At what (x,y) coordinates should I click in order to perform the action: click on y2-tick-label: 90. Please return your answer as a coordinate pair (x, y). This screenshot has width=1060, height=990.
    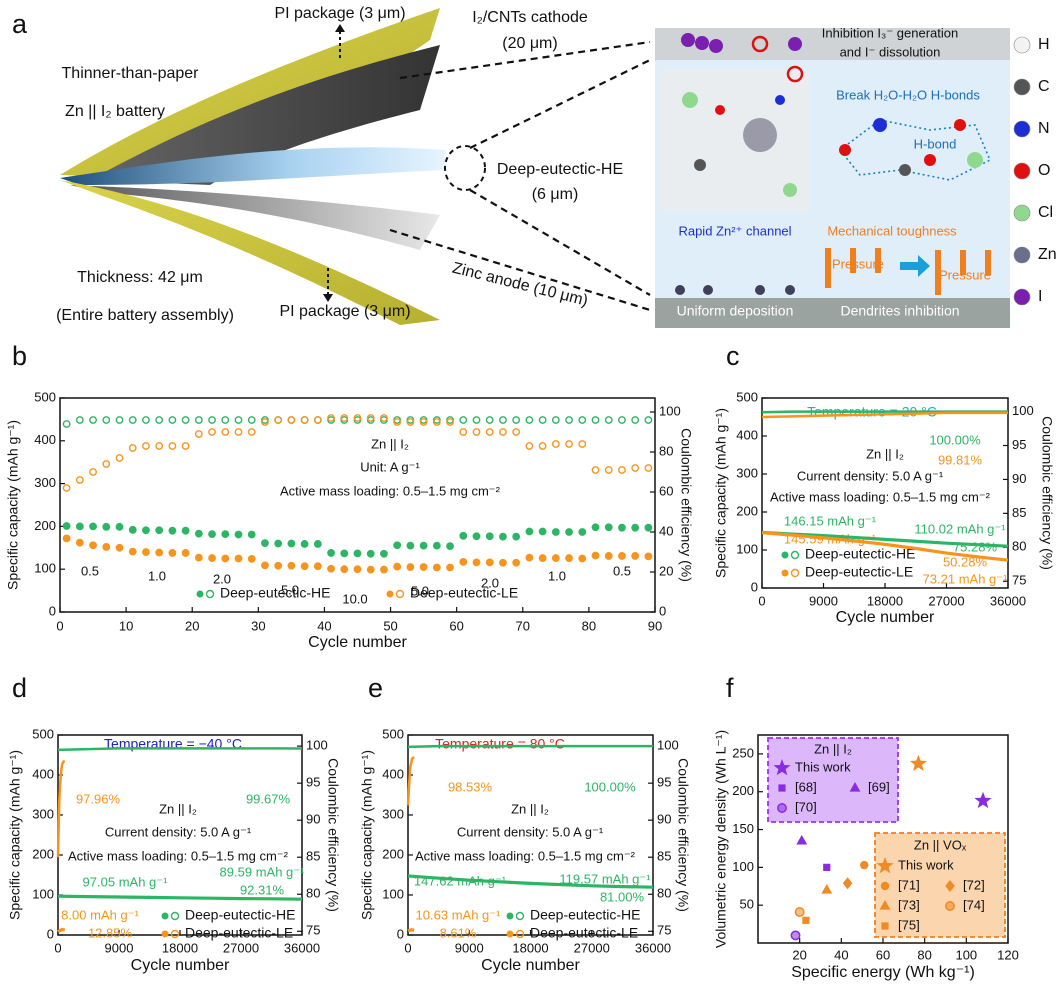
    Looking at the image, I should click on (313, 819).